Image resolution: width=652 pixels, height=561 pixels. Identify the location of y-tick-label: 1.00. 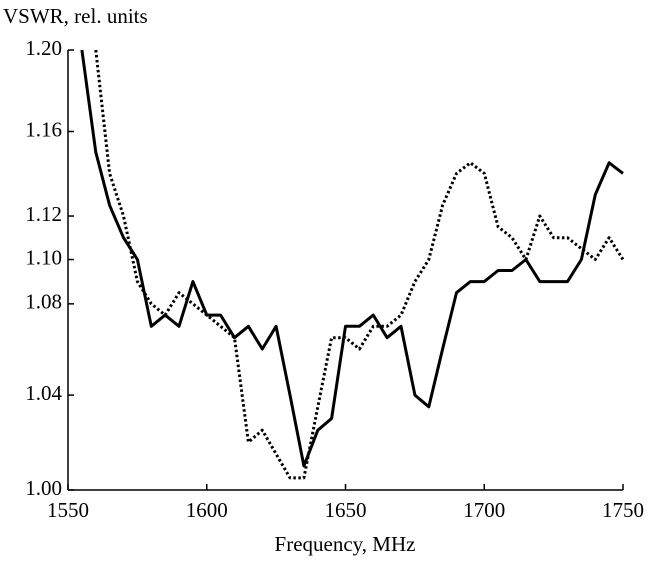
(43, 488).